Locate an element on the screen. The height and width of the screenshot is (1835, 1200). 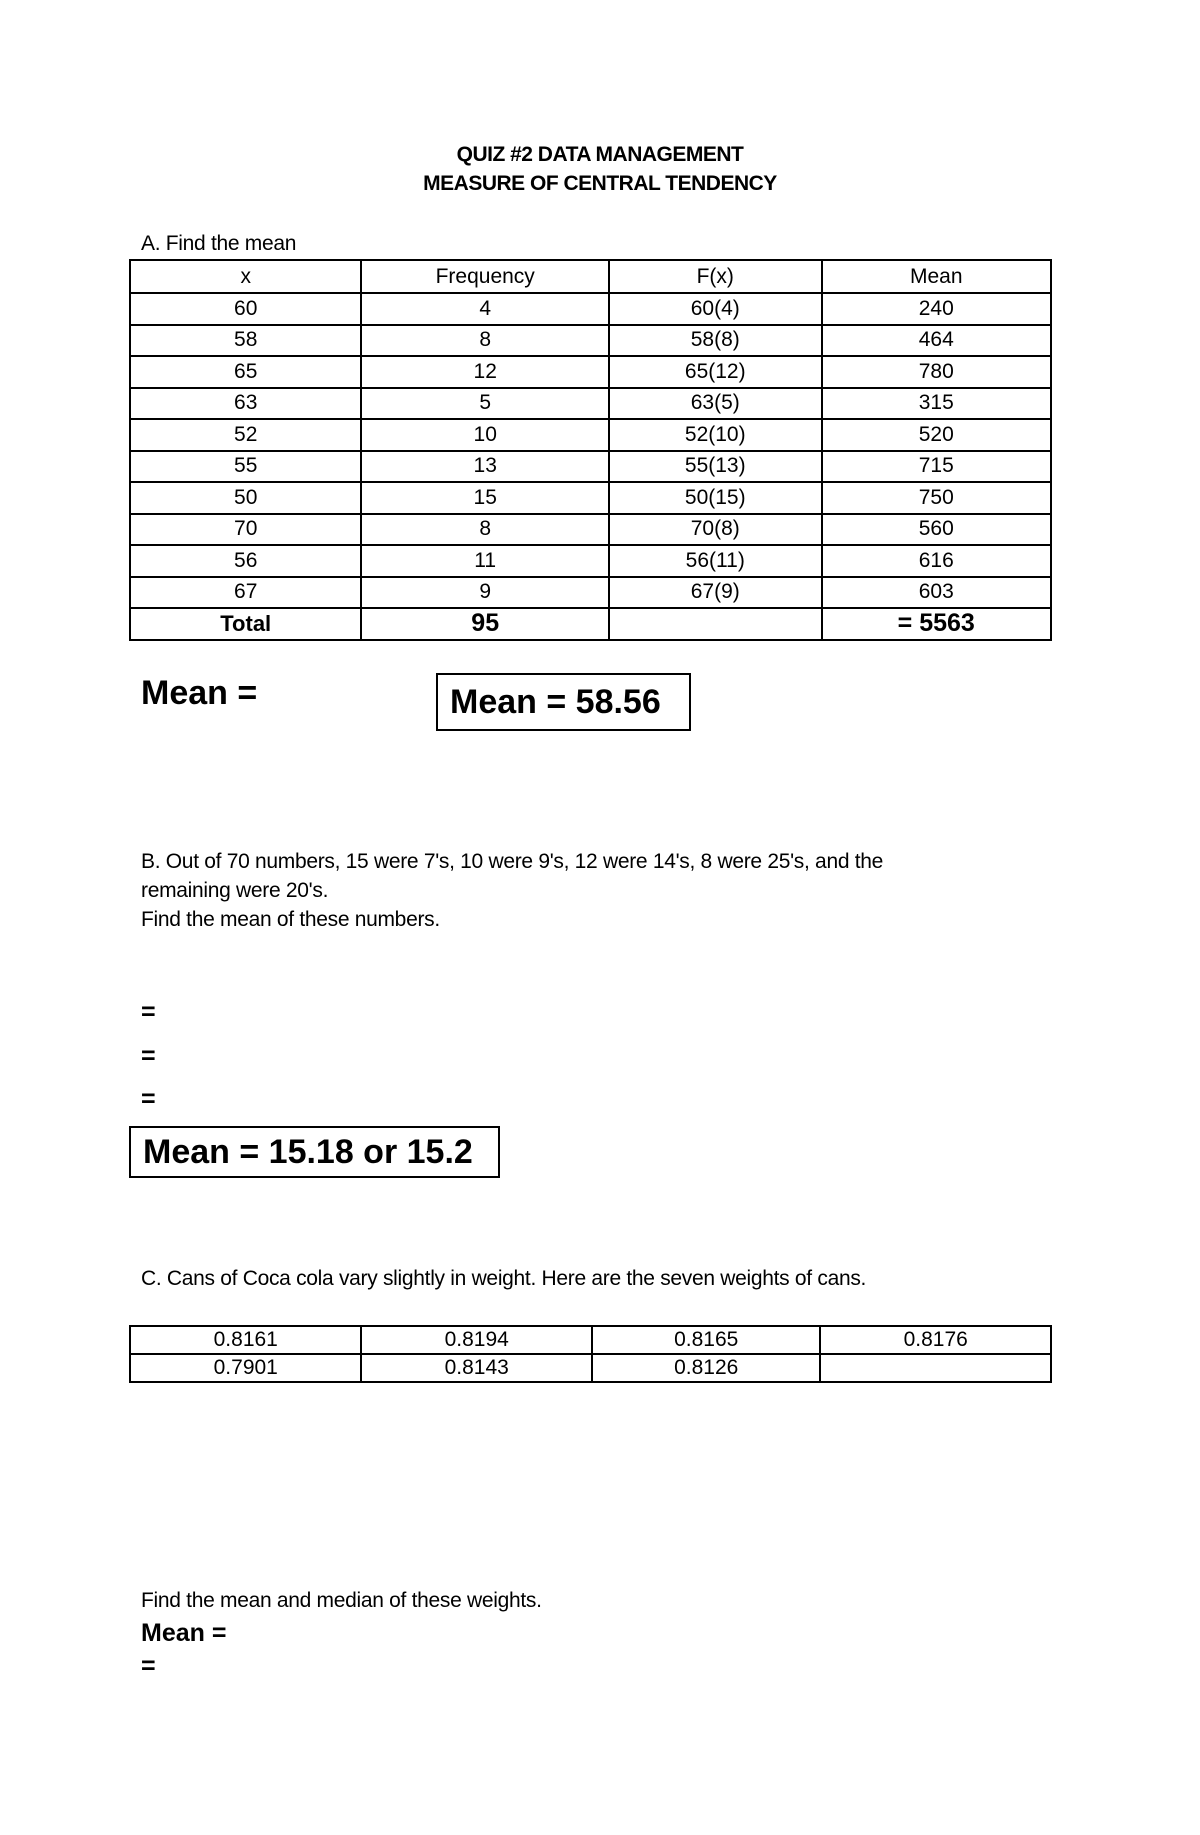
table-total-row: Total 95 = 5563 is located at coordinates (590, 624).